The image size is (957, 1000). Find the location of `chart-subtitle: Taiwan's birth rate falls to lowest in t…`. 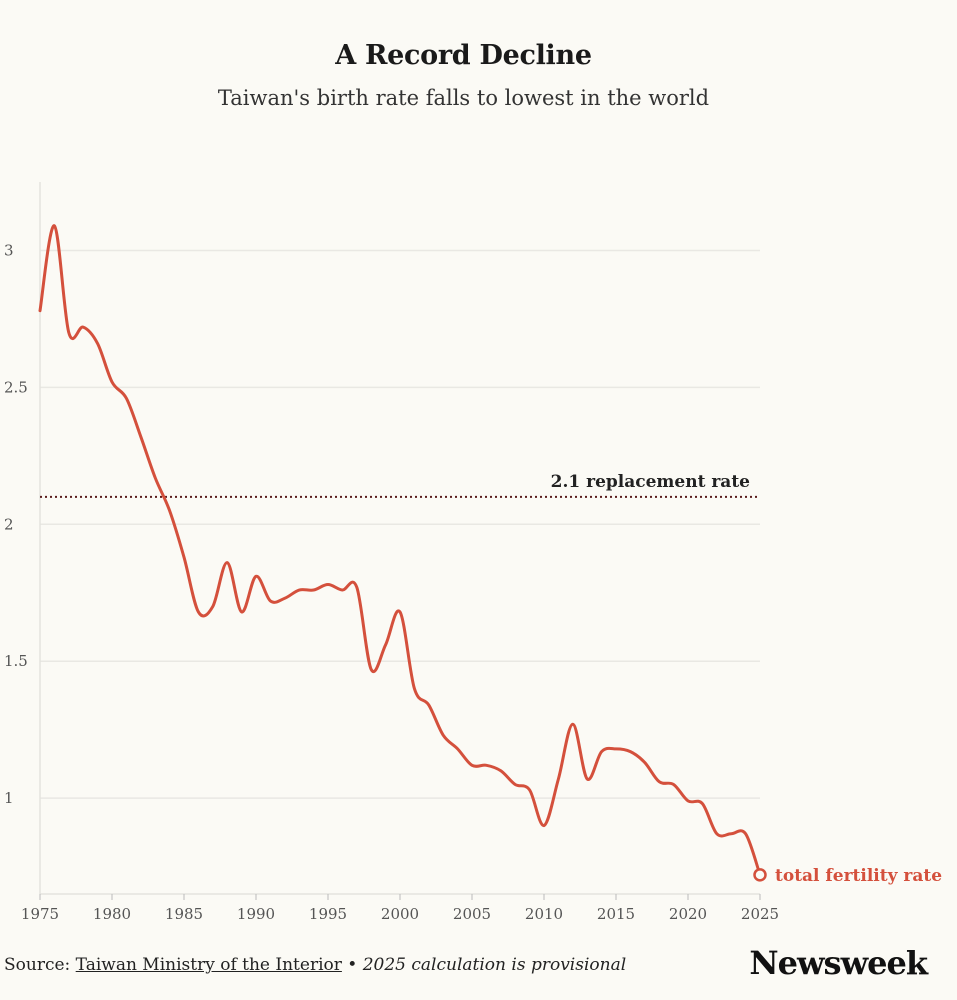

chart-subtitle: Taiwan's birth rate falls to lowest in t… is located at coordinates (463, 98).